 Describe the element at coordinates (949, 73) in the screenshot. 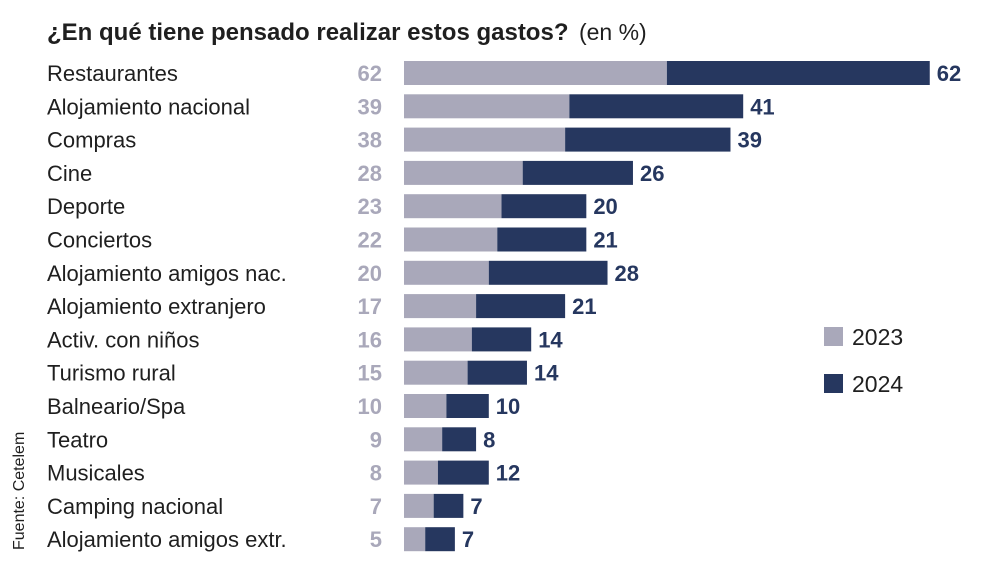

I see `value-label-2024: 62` at that location.